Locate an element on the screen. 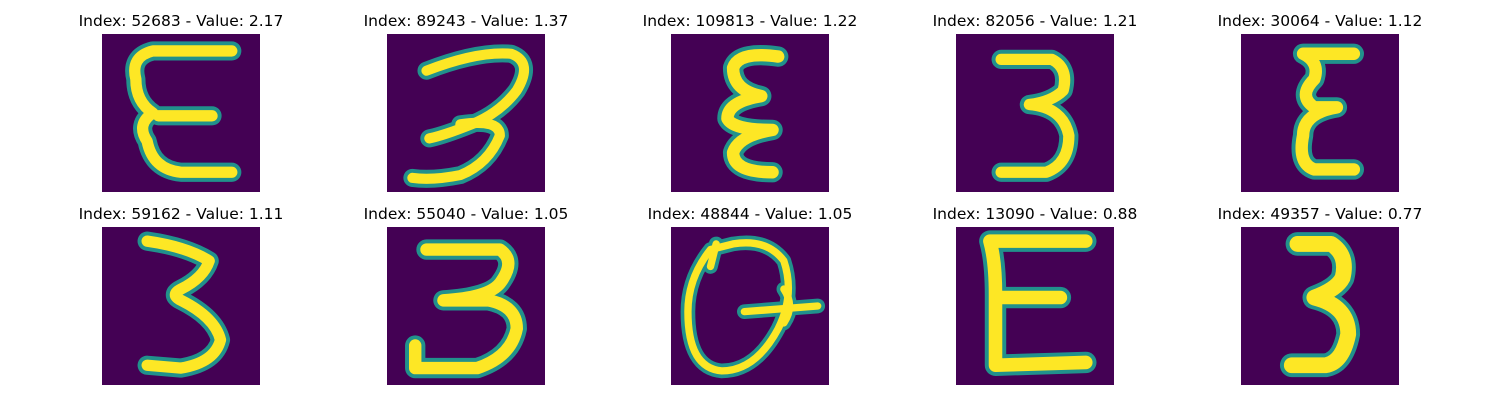 The image size is (1500, 400). panel-title: Index: 52683 - Value: 2.17 is located at coordinates (181, 21).